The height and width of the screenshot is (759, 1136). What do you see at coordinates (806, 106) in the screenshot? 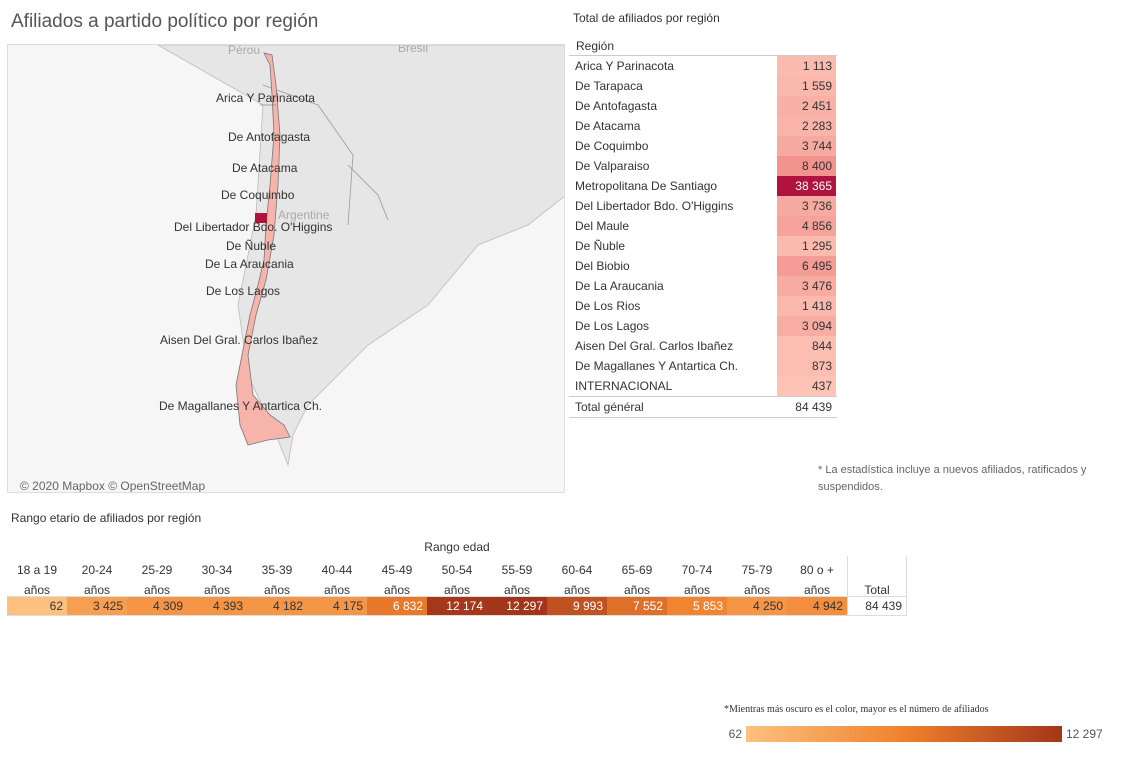
I see `value-cell: 2 451` at bounding box center [806, 106].